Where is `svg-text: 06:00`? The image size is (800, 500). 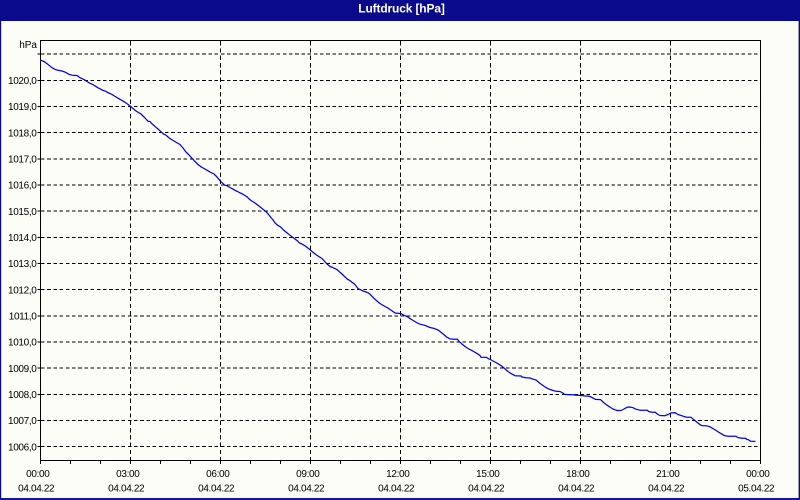
svg-text: 06:00 is located at coordinates (218, 474).